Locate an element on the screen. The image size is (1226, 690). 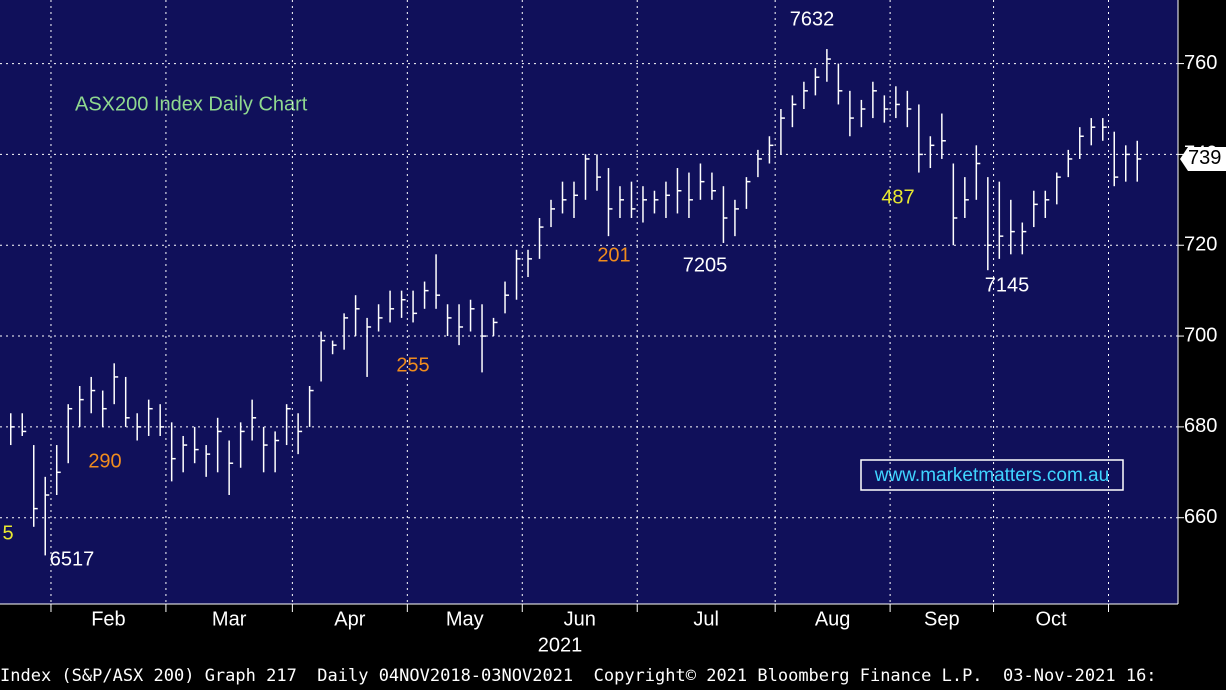
x-tick-label: Mar is located at coordinates (229, 619).